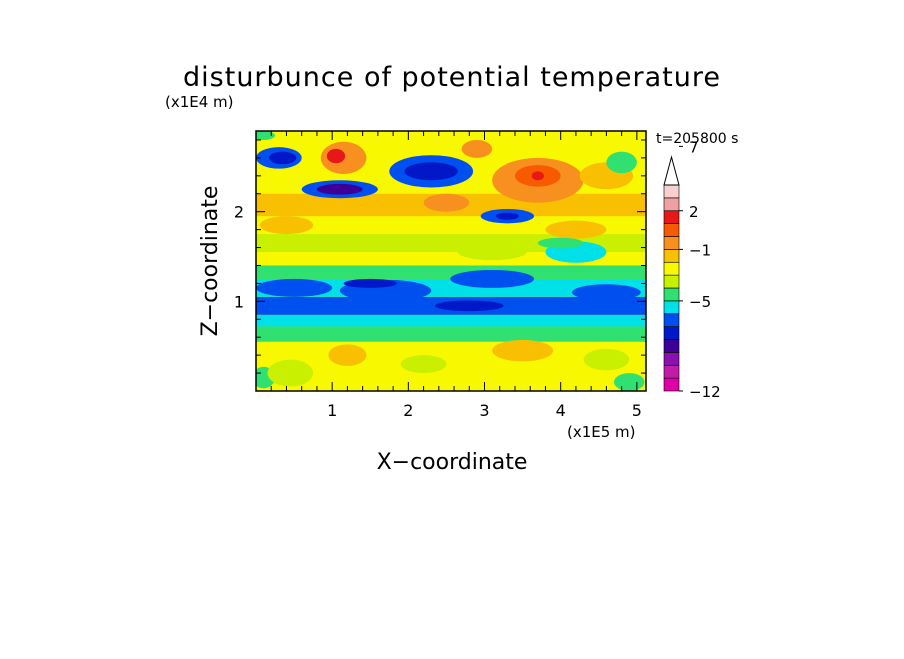  I want to click on x-unit-label: (x1E5 m), so click(601, 432).